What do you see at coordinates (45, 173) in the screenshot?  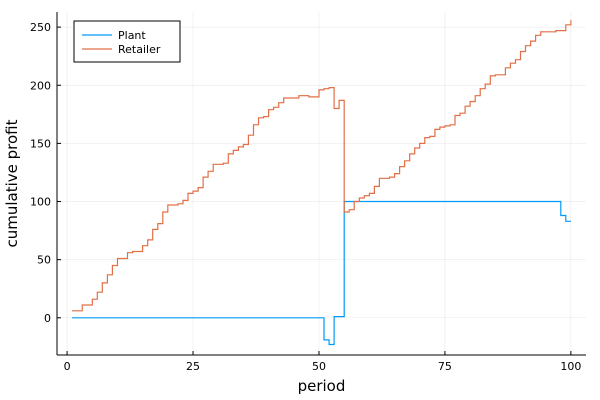 I see `y-axis-ticks: 0 50 100 150 200 250` at bounding box center [45, 173].